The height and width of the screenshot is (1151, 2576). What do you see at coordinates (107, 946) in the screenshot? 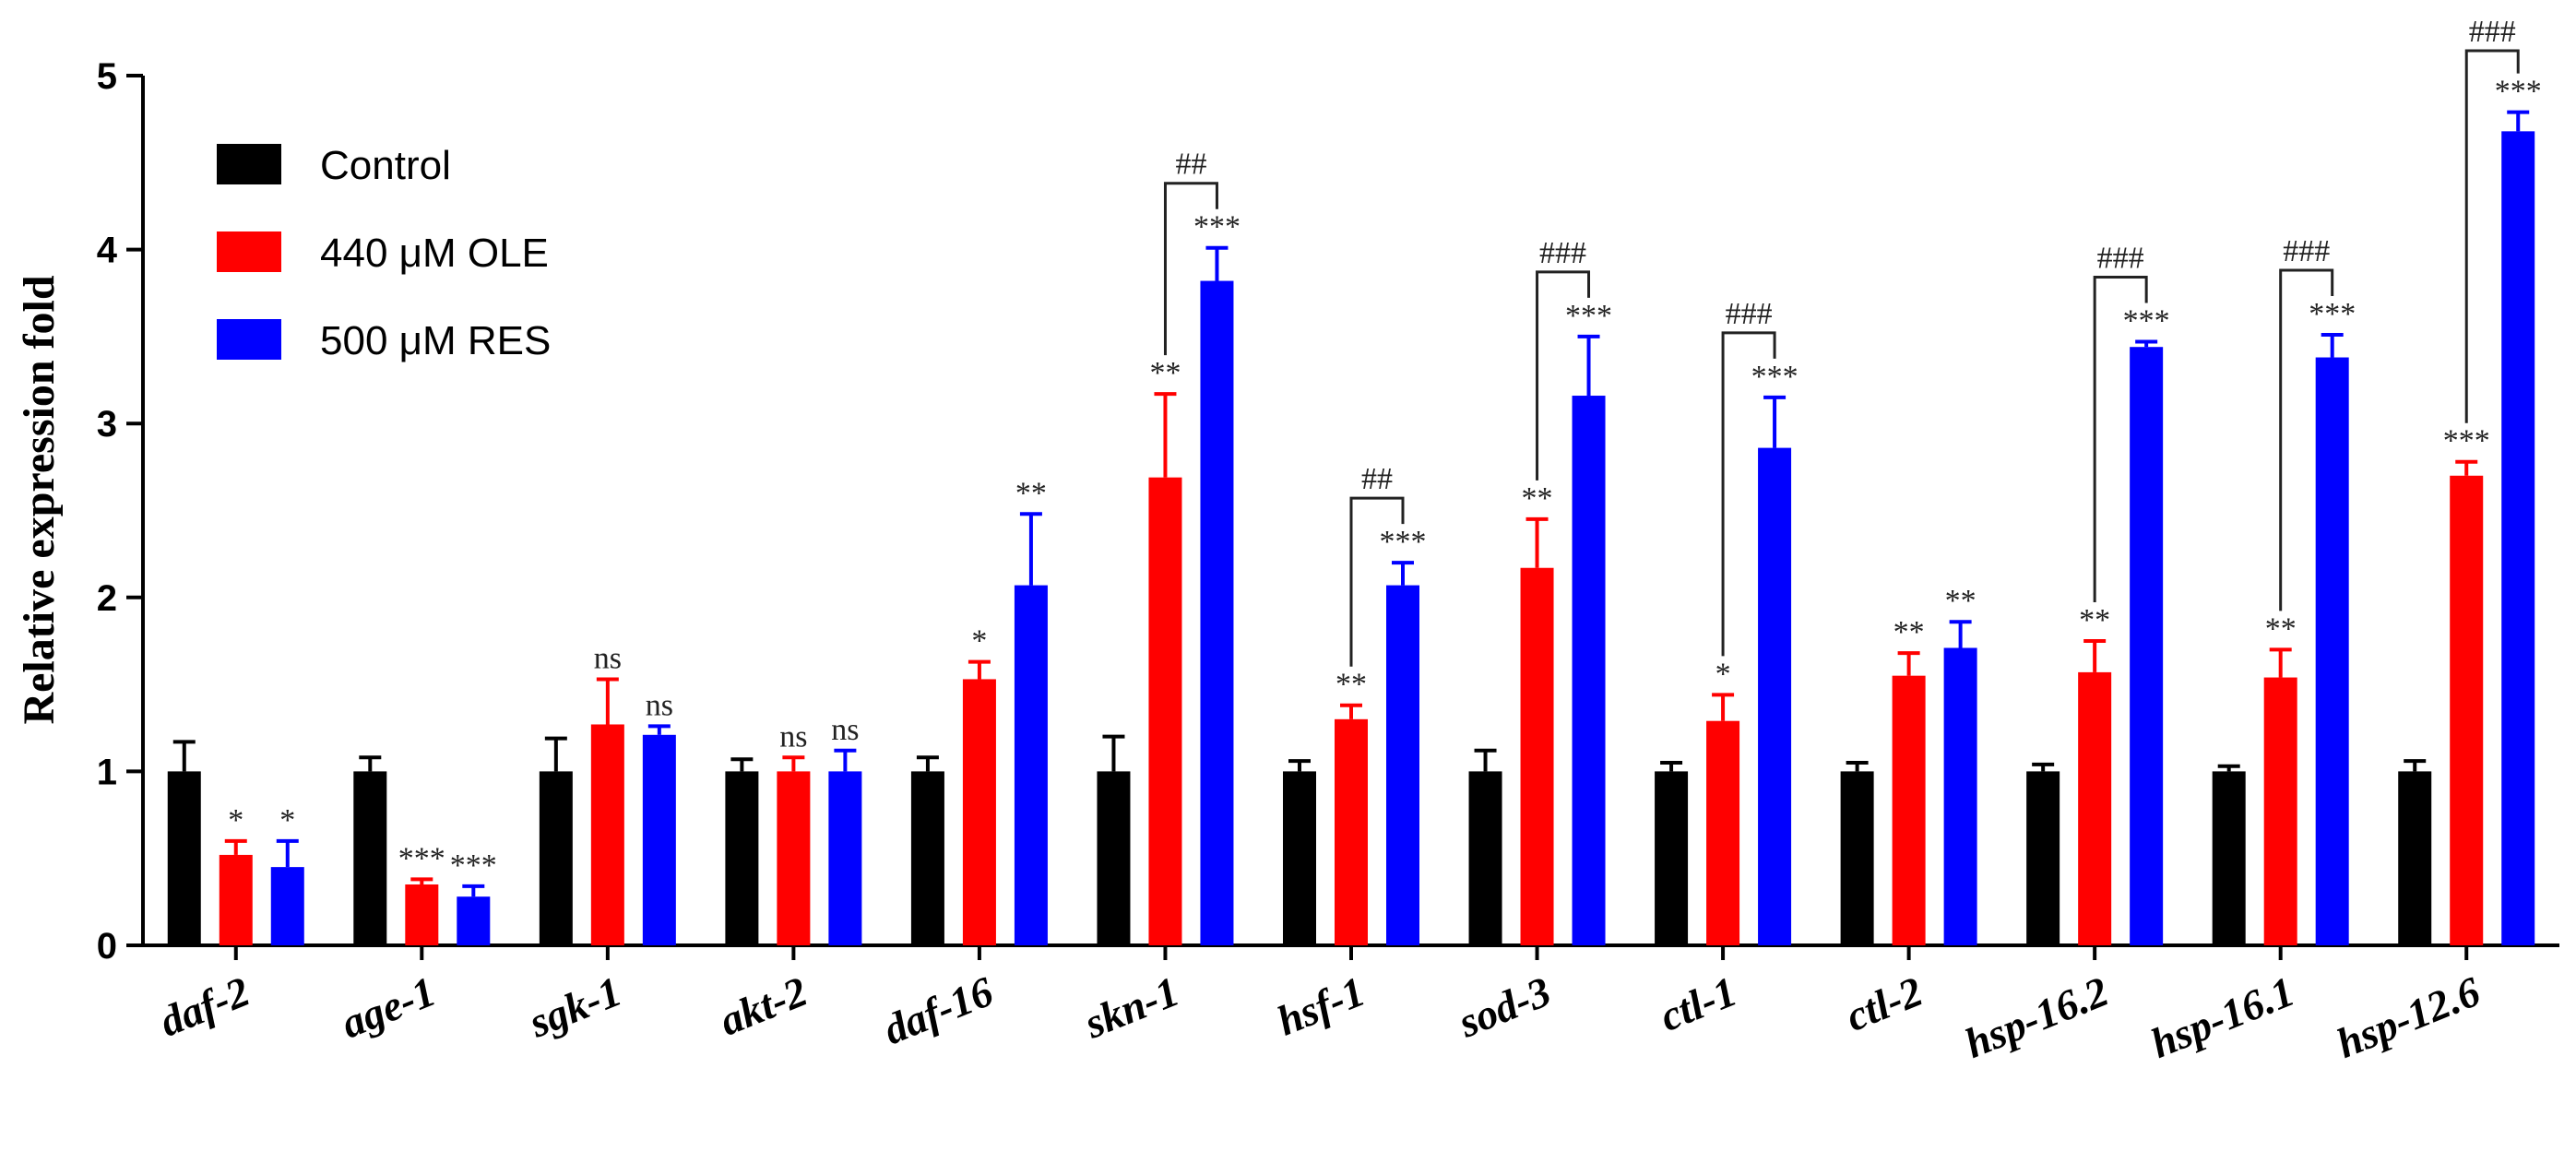
I see `y-tick-label: 0` at bounding box center [107, 946].